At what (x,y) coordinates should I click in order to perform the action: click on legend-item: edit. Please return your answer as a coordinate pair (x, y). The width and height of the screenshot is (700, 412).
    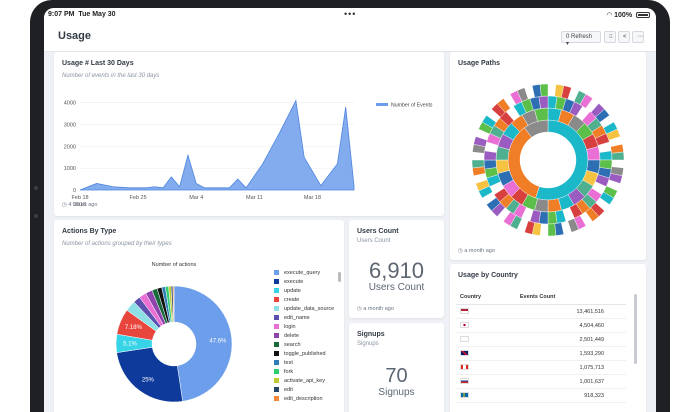
    Looking at the image, I should click on (283, 391).